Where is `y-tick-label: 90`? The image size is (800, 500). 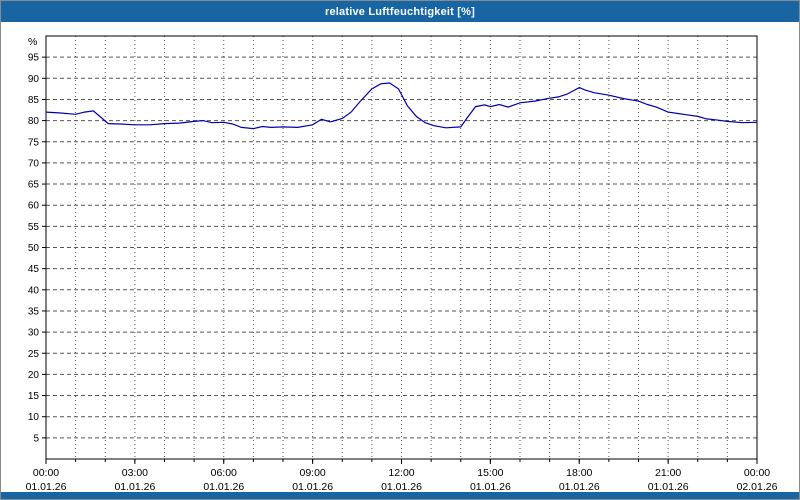
y-tick-label: 90 is located at coordinates (34, 79).